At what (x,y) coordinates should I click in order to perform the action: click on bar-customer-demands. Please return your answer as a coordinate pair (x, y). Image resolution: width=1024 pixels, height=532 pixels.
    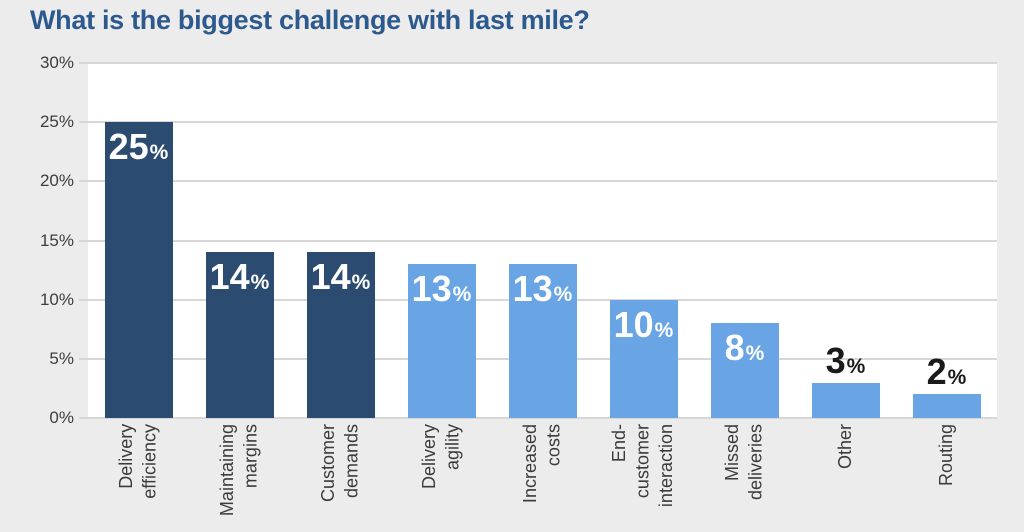
    Looking at the image, I should click on (340, 335).